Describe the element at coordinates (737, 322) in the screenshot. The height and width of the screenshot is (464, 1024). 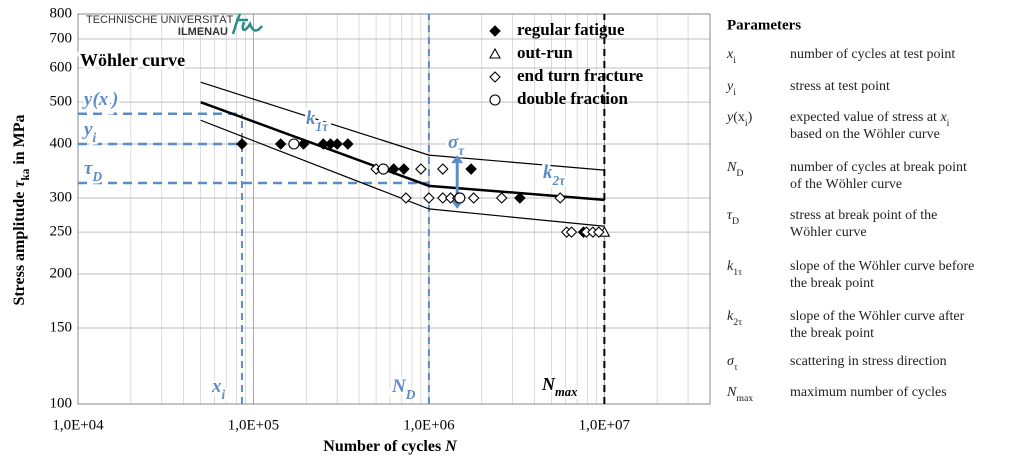
I see `text-part: 2τ` at that location.